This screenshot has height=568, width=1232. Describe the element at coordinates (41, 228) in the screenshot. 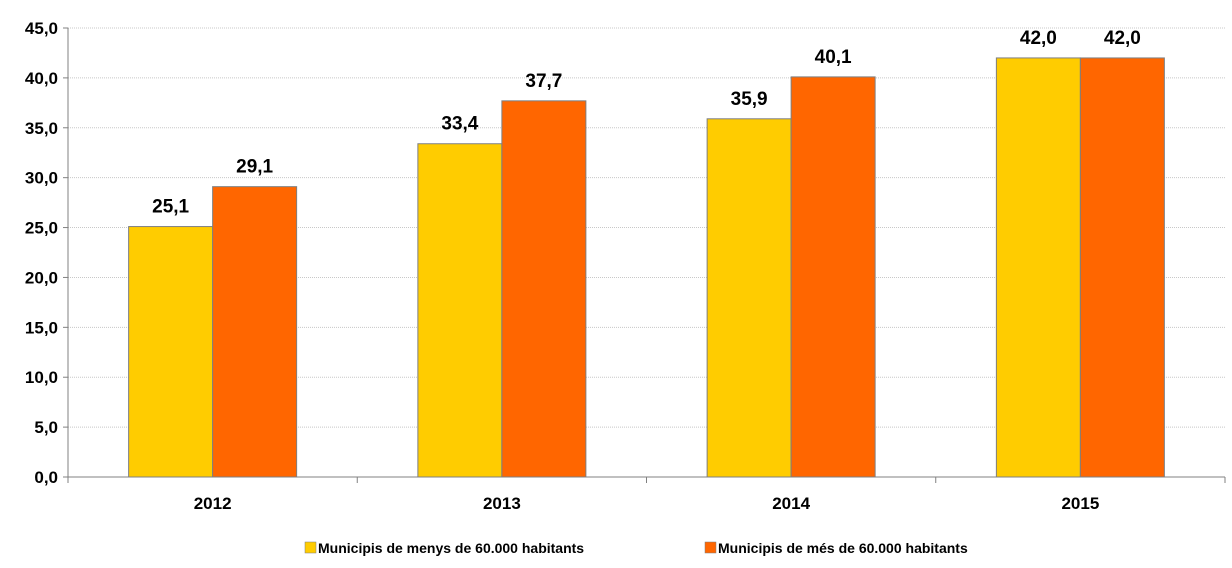

I see `y-tick-label: 25,0` at that location.